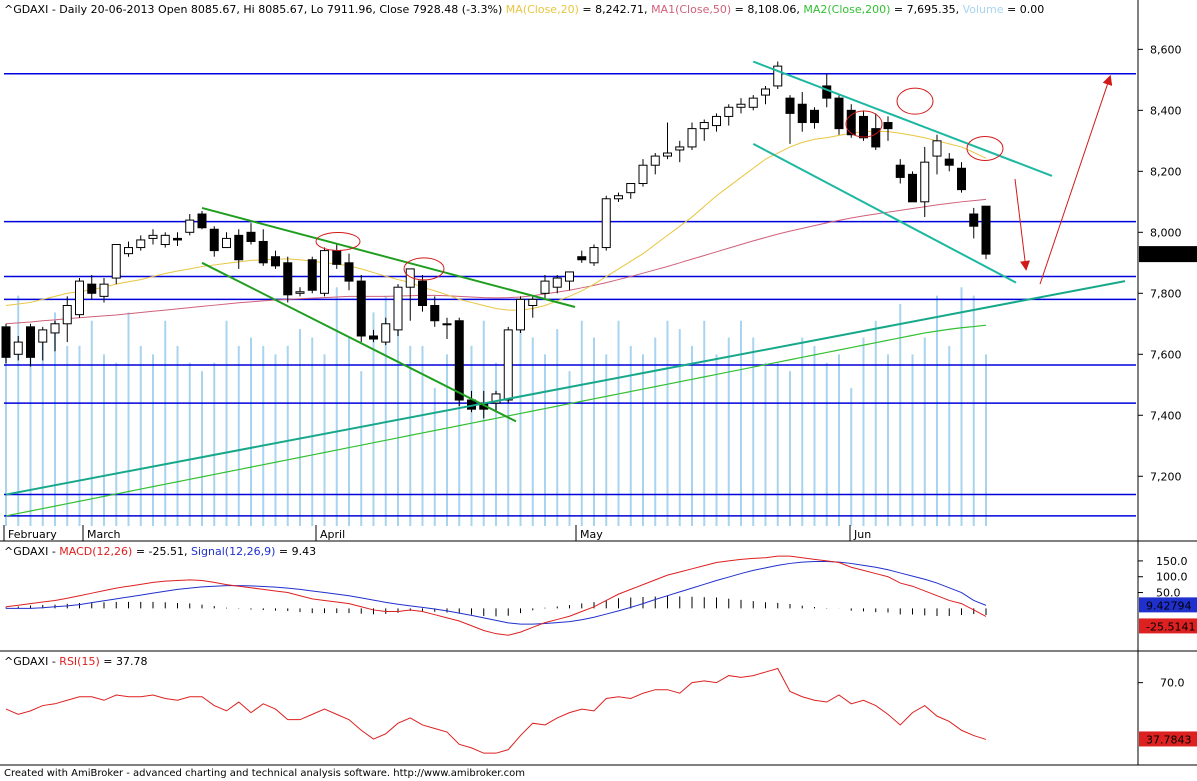 The image size is (1197, 781). I want to click on macd-value-label: -25.5141, so click(1170, 626).